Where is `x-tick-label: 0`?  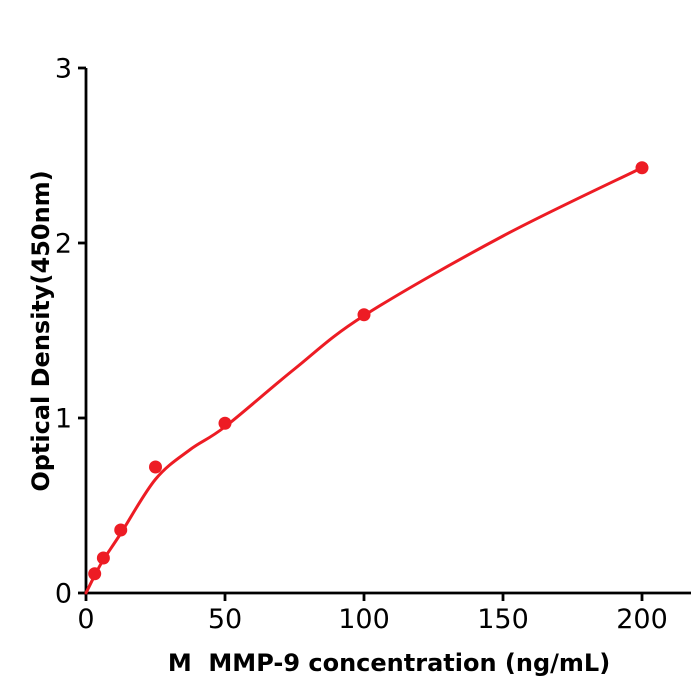
x-tick-label: 0 is located at coordinates (85, 619).